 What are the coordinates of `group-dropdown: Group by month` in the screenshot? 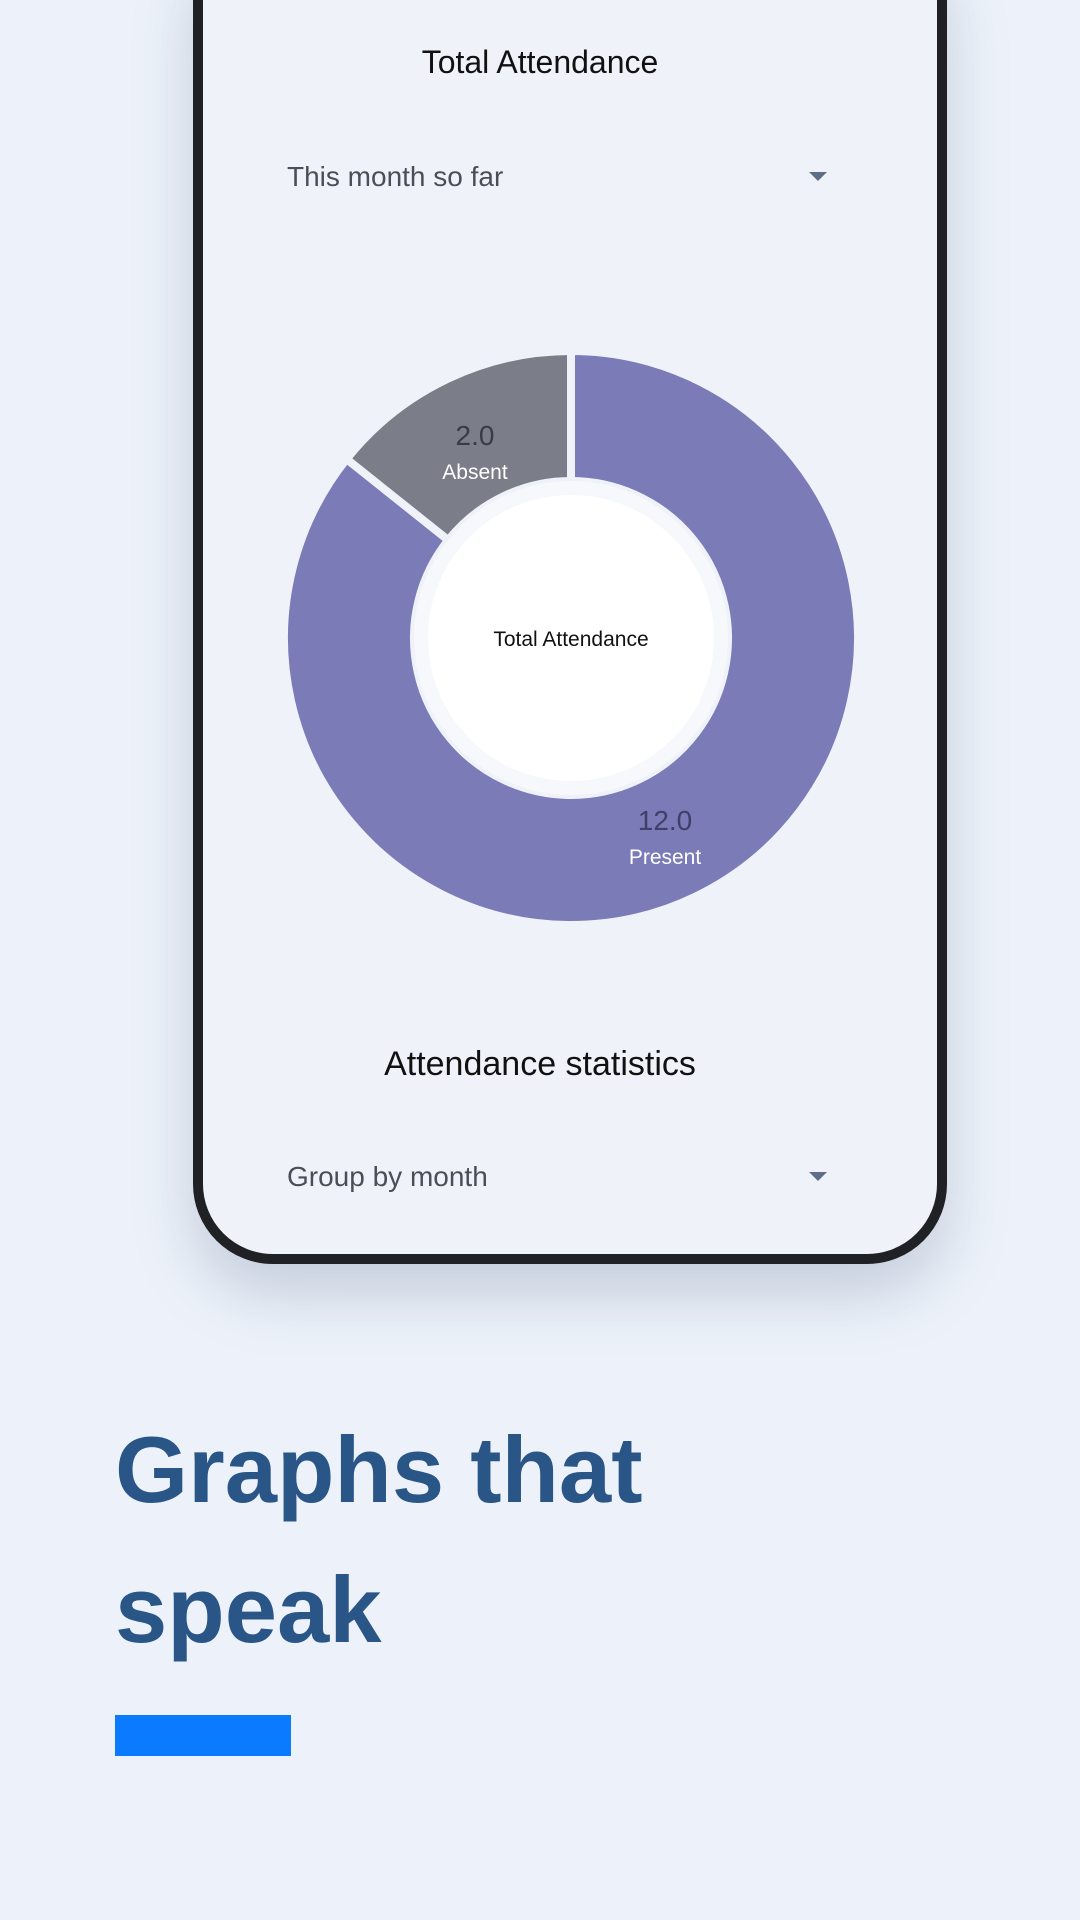 It's located at (567, 1177).